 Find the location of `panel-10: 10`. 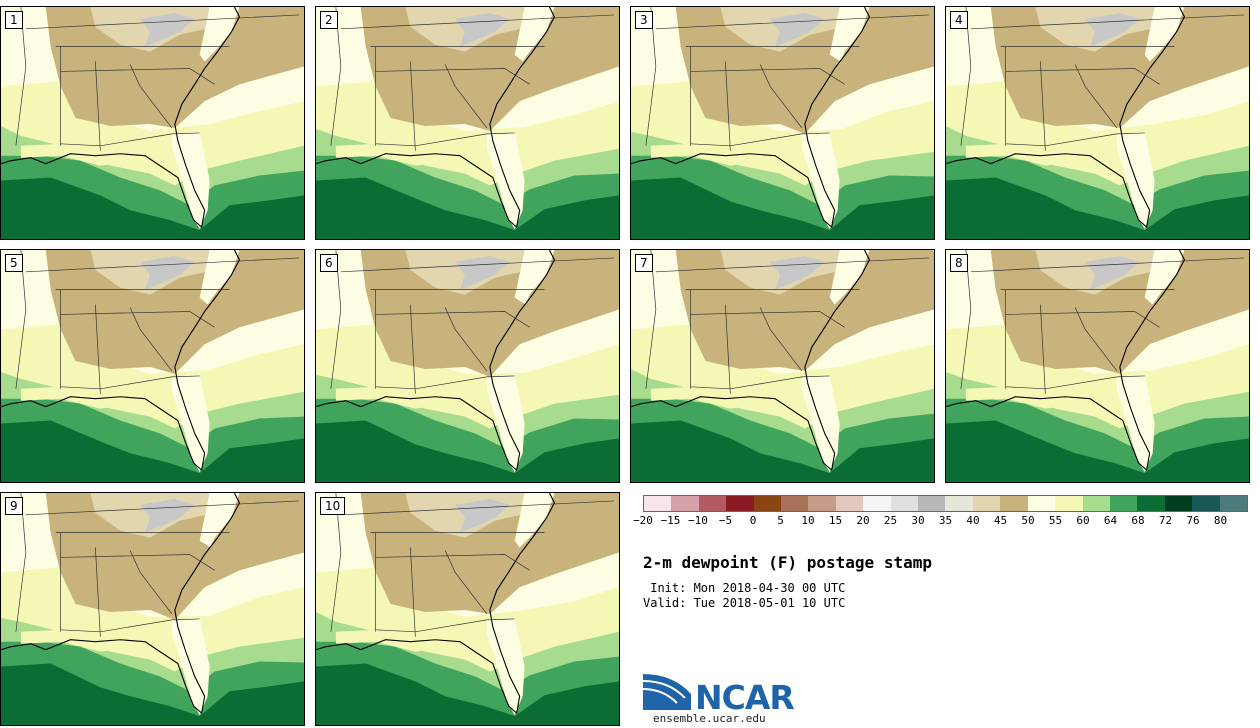

panel-10: 10 is located at coordinates (467, 609).